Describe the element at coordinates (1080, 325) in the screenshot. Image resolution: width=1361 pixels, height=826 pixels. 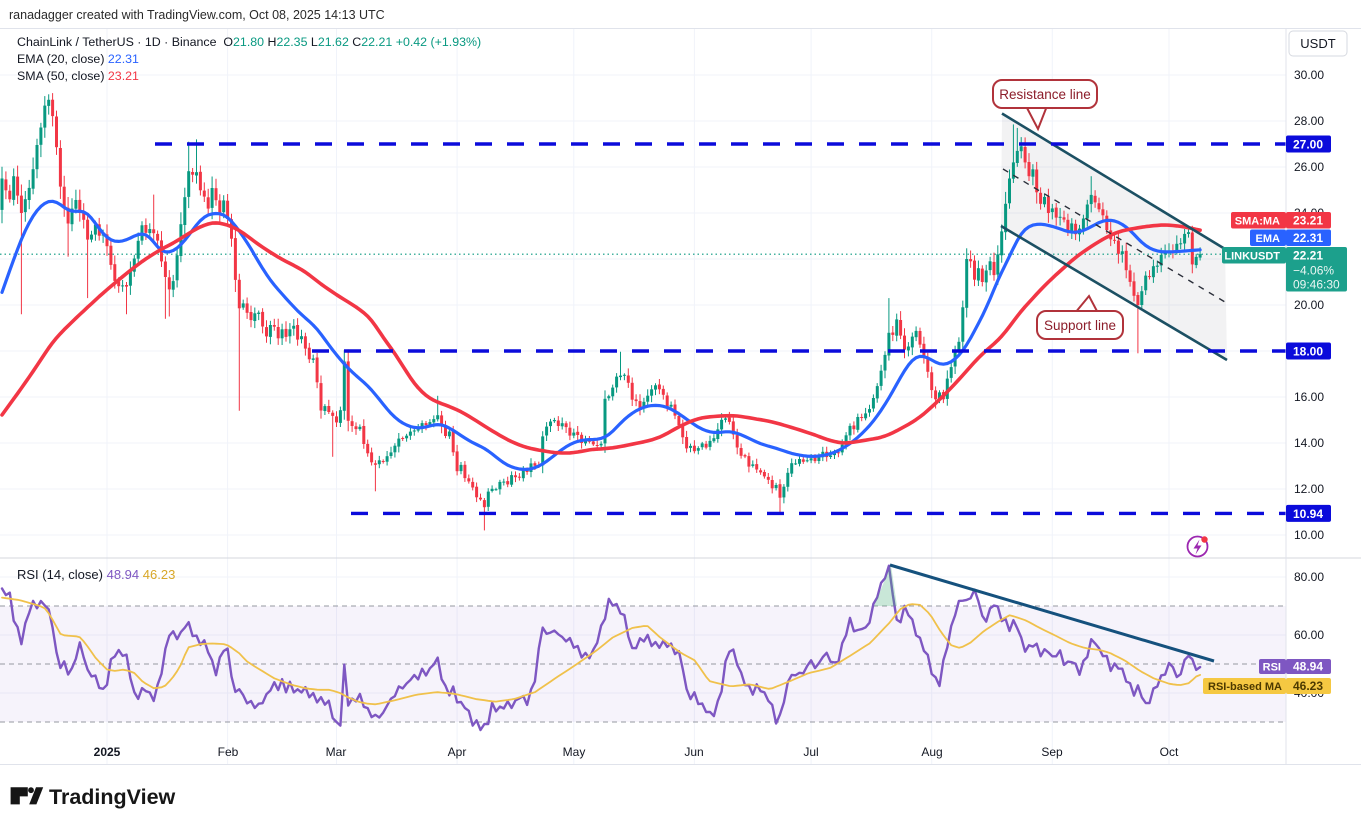
I see `svg-text: Support line` at that location.